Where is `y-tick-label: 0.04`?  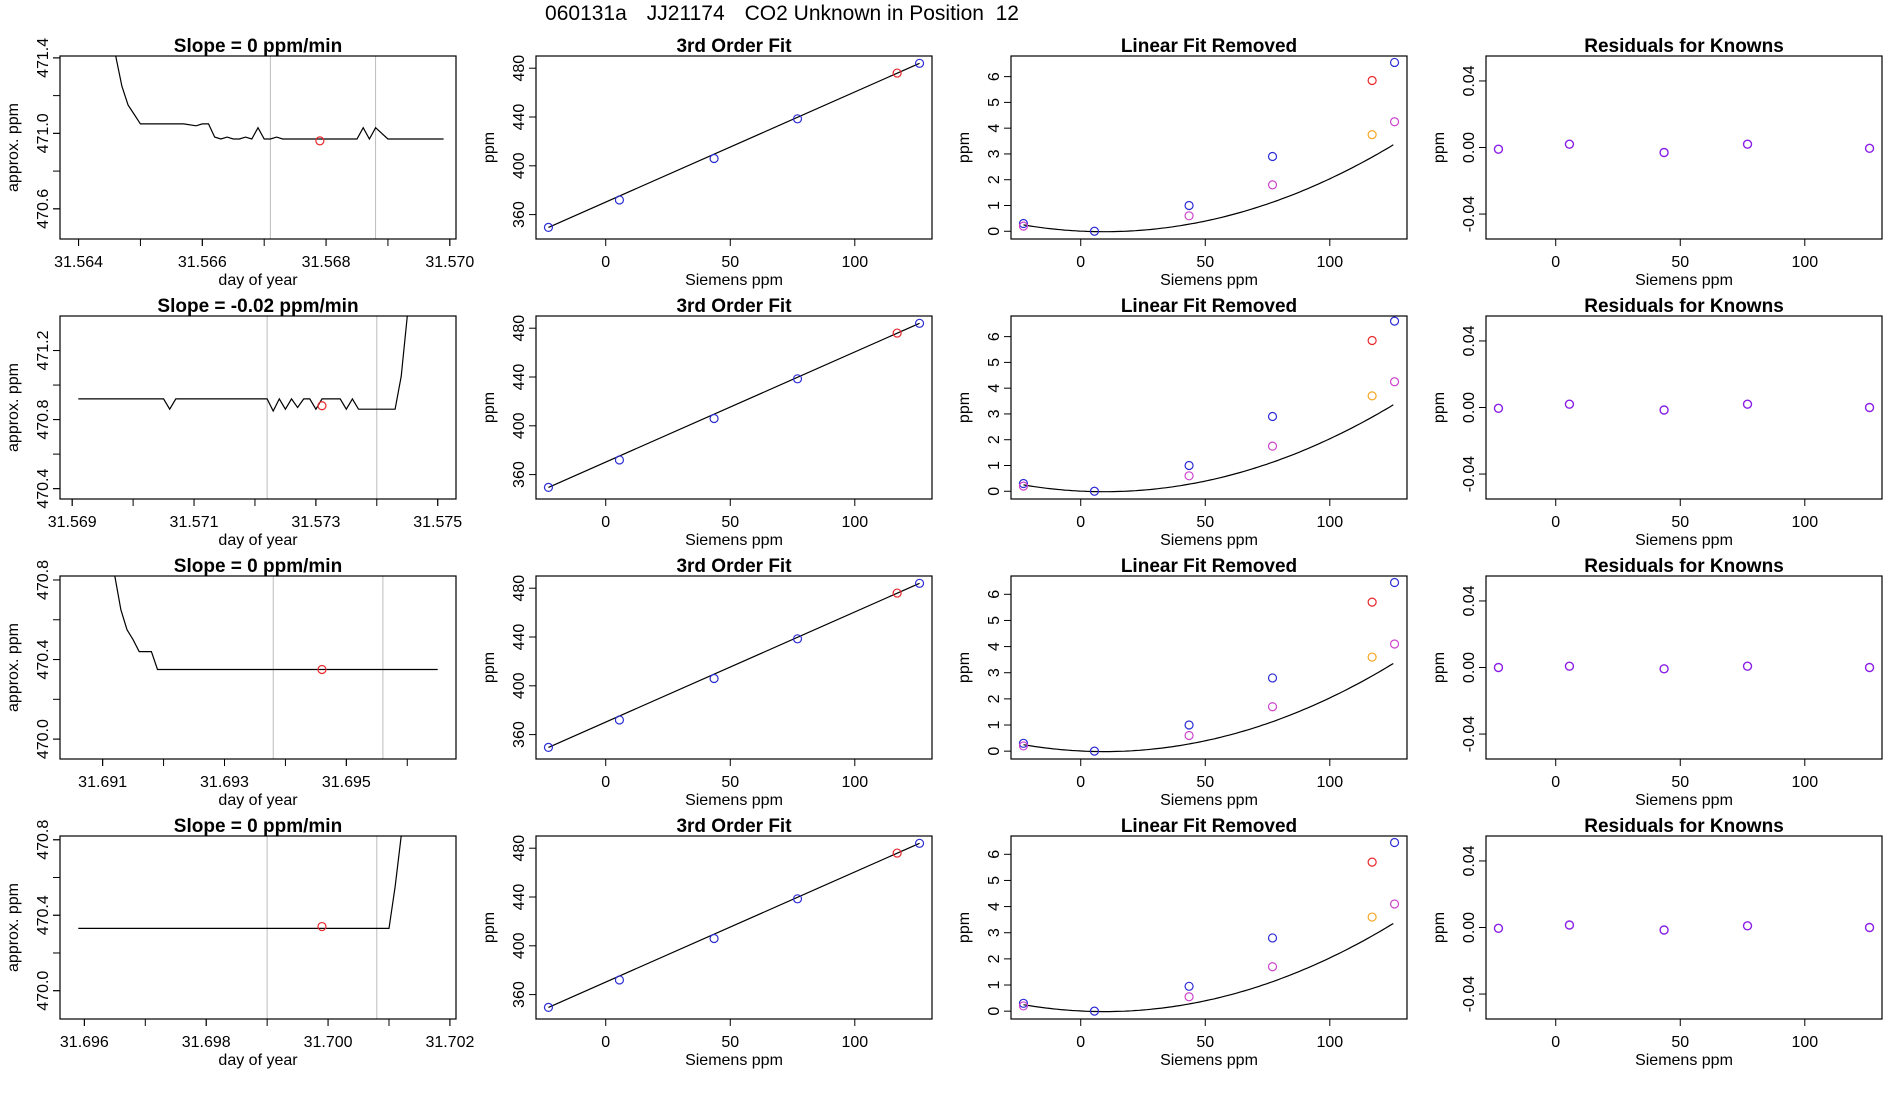
y-tick-label: 0.04 is located at coordinates (1469, 340).